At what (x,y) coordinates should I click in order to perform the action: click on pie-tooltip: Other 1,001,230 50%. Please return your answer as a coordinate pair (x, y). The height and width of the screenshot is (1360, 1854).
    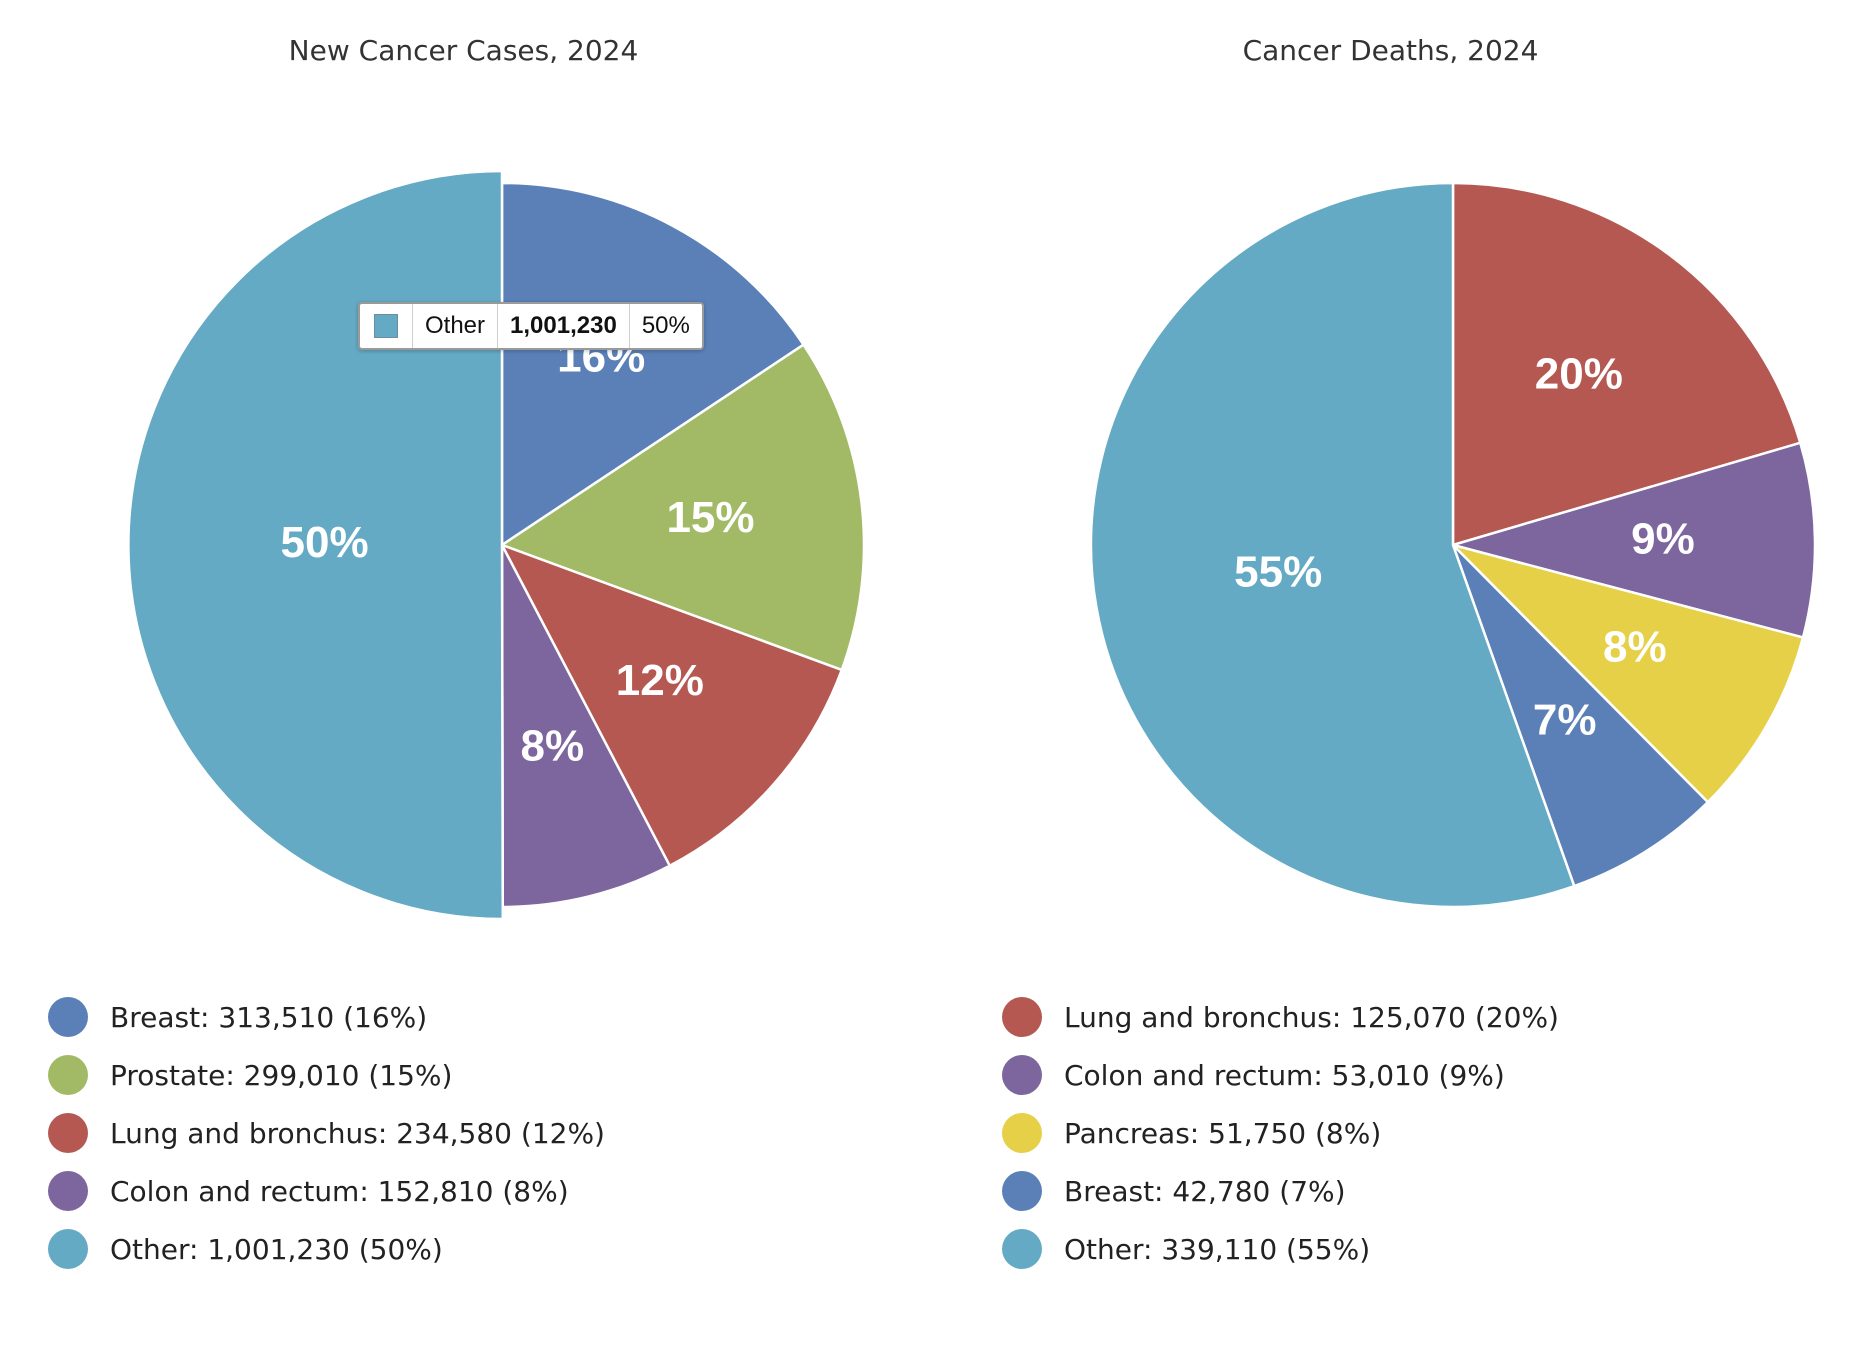
    Looking at the image, I should click on (531, 326).